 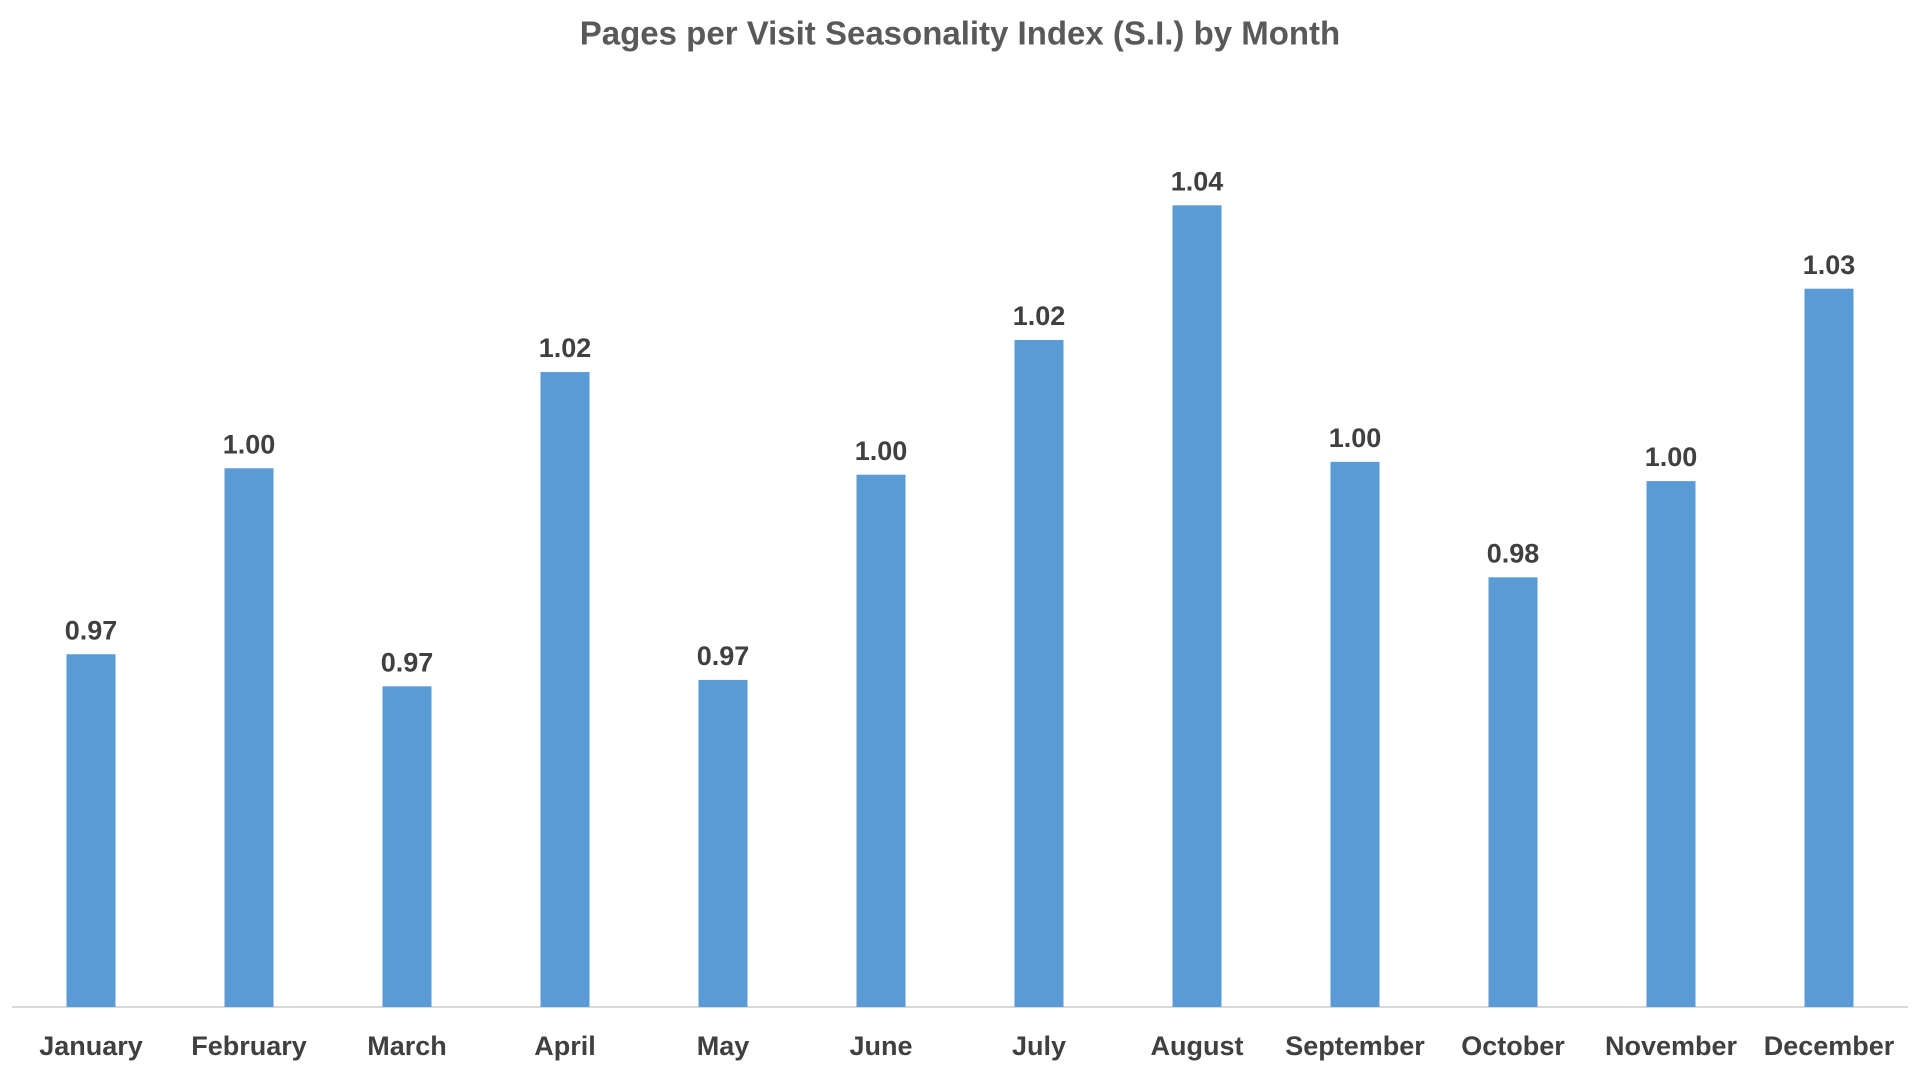 What do you see at coordinates (565, 1046) in the screenshot?
I see `x-tick-label: April` at bounding box center [565, 1046].